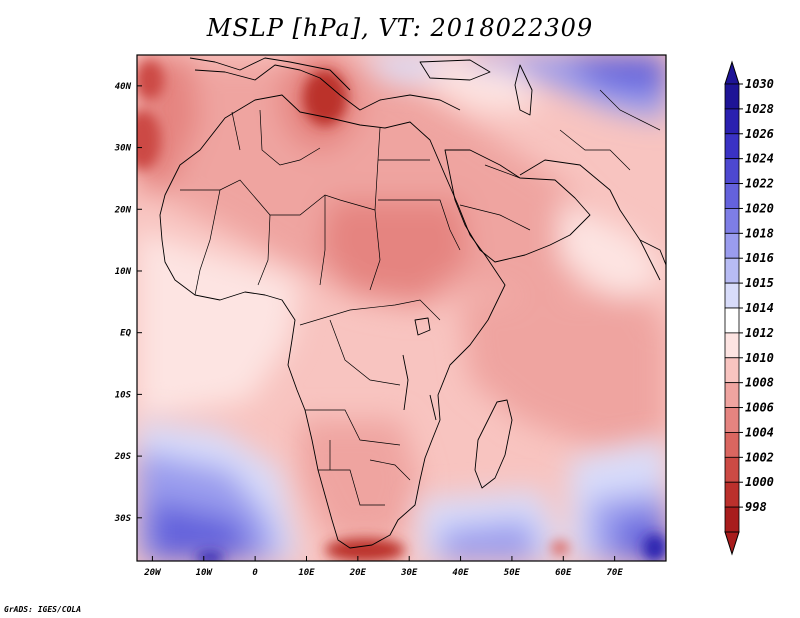  I want to click on colorbar-bottom-arrow, so click(732, 543).